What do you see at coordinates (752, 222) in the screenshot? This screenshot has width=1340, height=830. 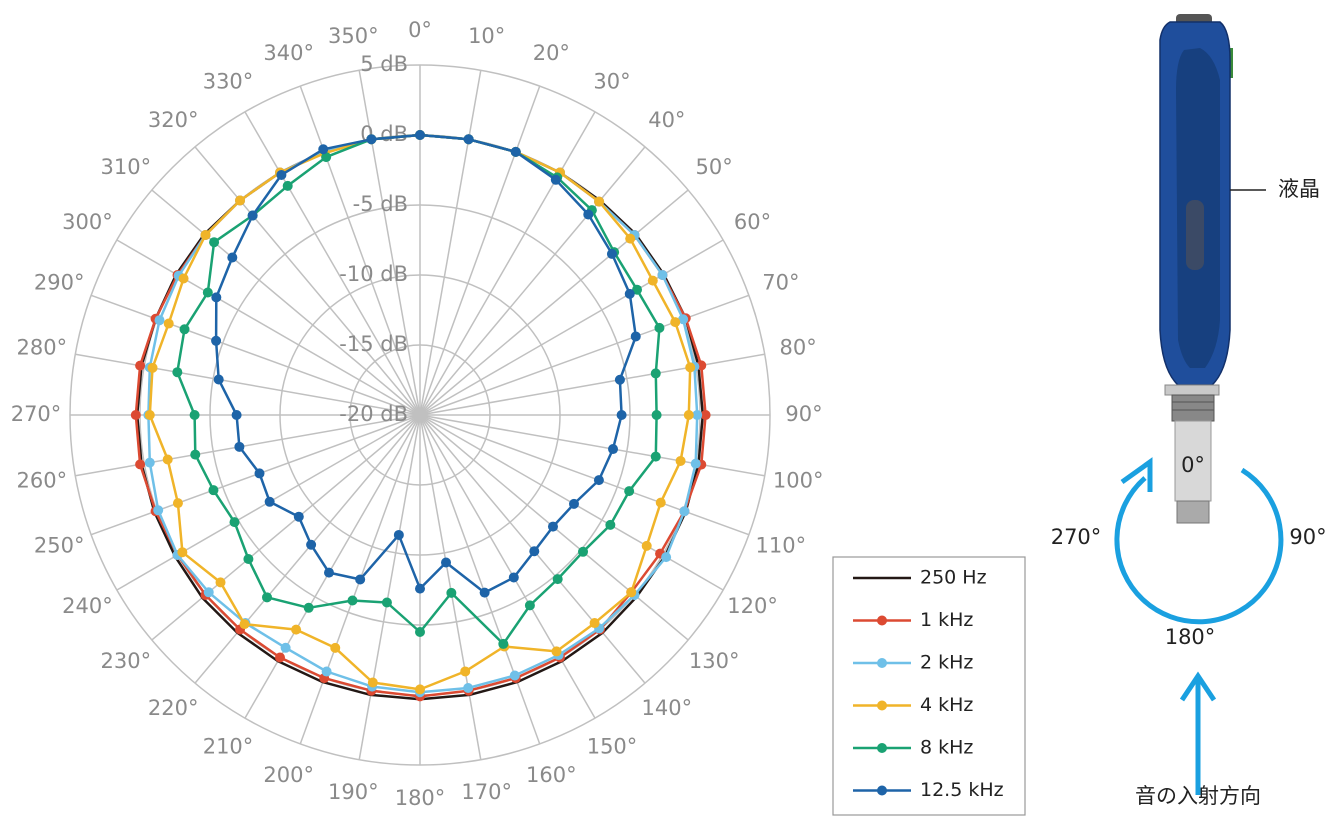 I see `angle-label: 60°` at bounding box center [752, 222].